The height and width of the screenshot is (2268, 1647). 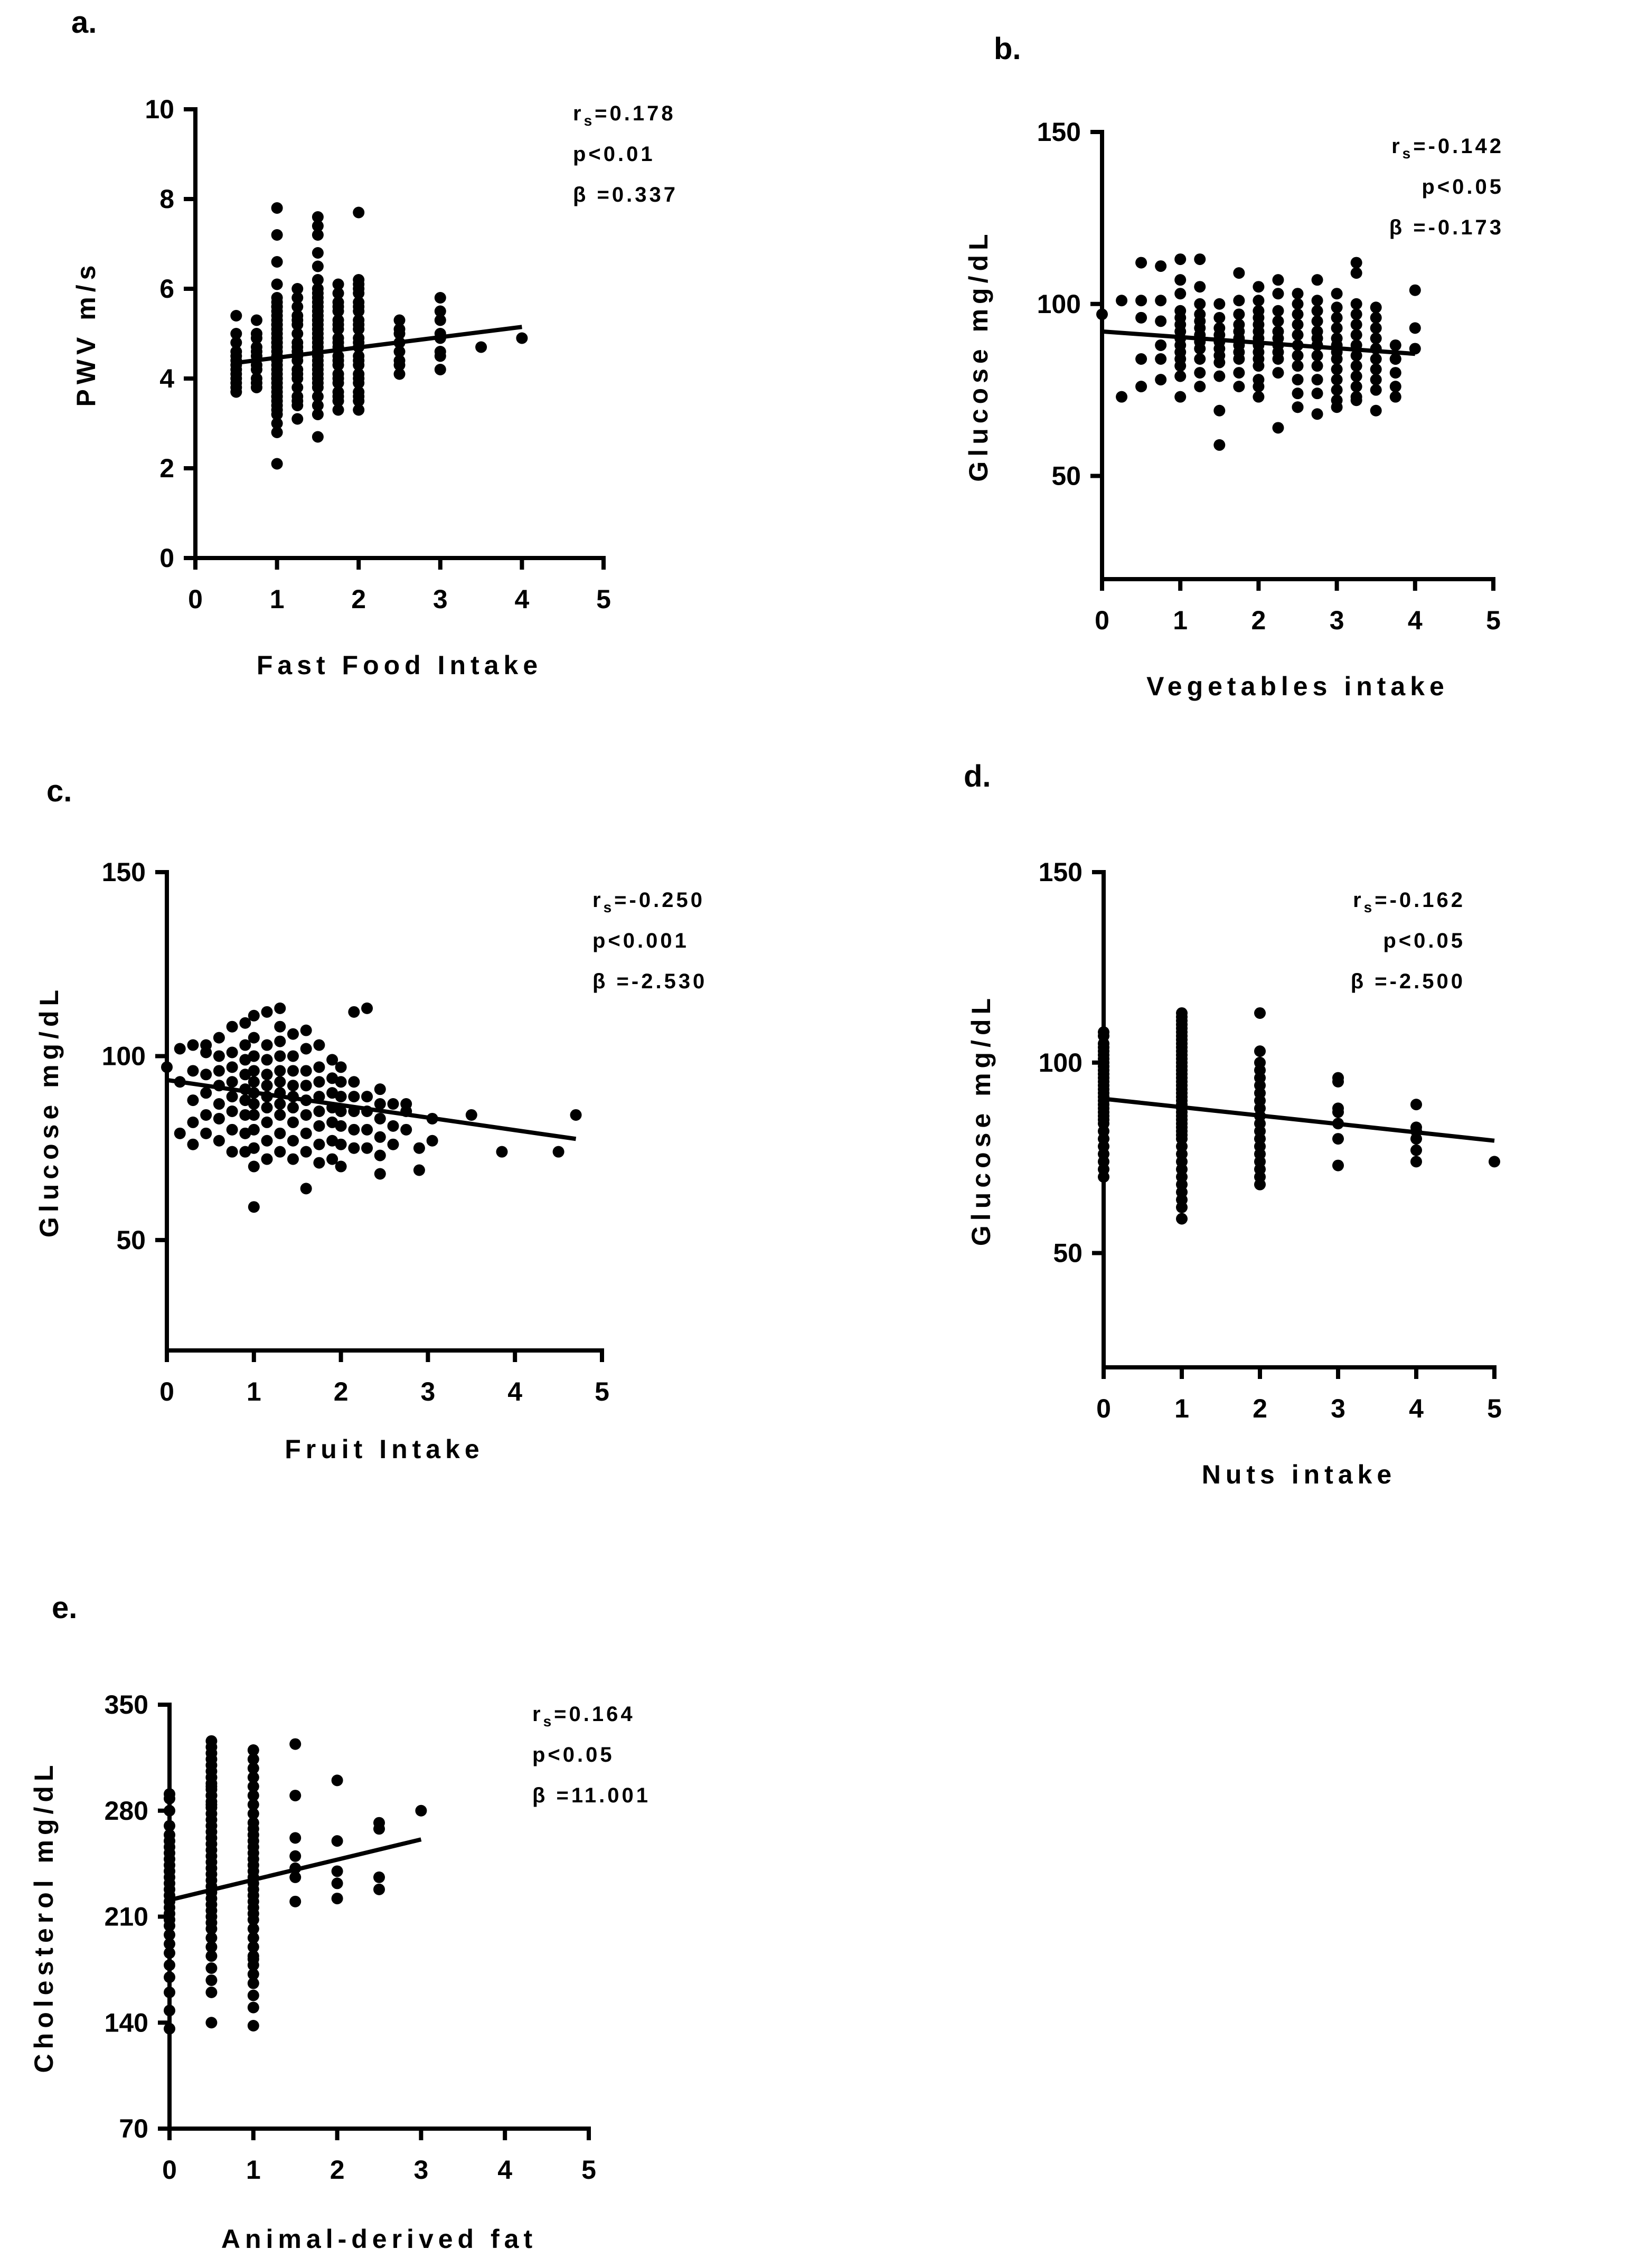 I want to click on stat-beta: β =0.337, so click(x=625, y=194).